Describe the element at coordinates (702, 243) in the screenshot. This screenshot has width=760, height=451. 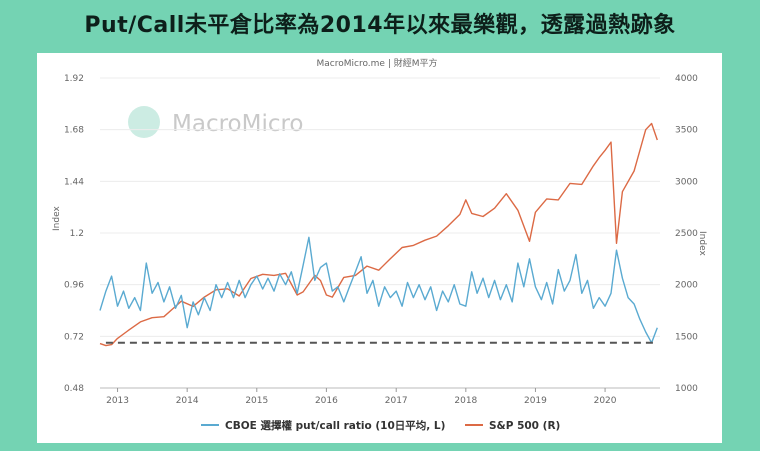
I see `y-right-axis-label: Index` at that location.